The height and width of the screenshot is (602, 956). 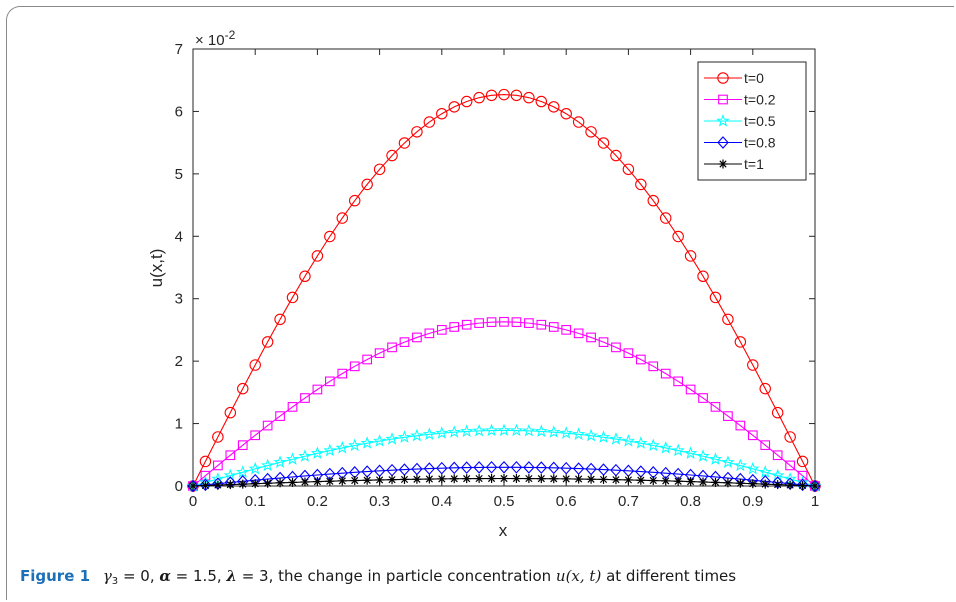 I want to click on legend-label: t=0.5, so click(x=760, y=121).